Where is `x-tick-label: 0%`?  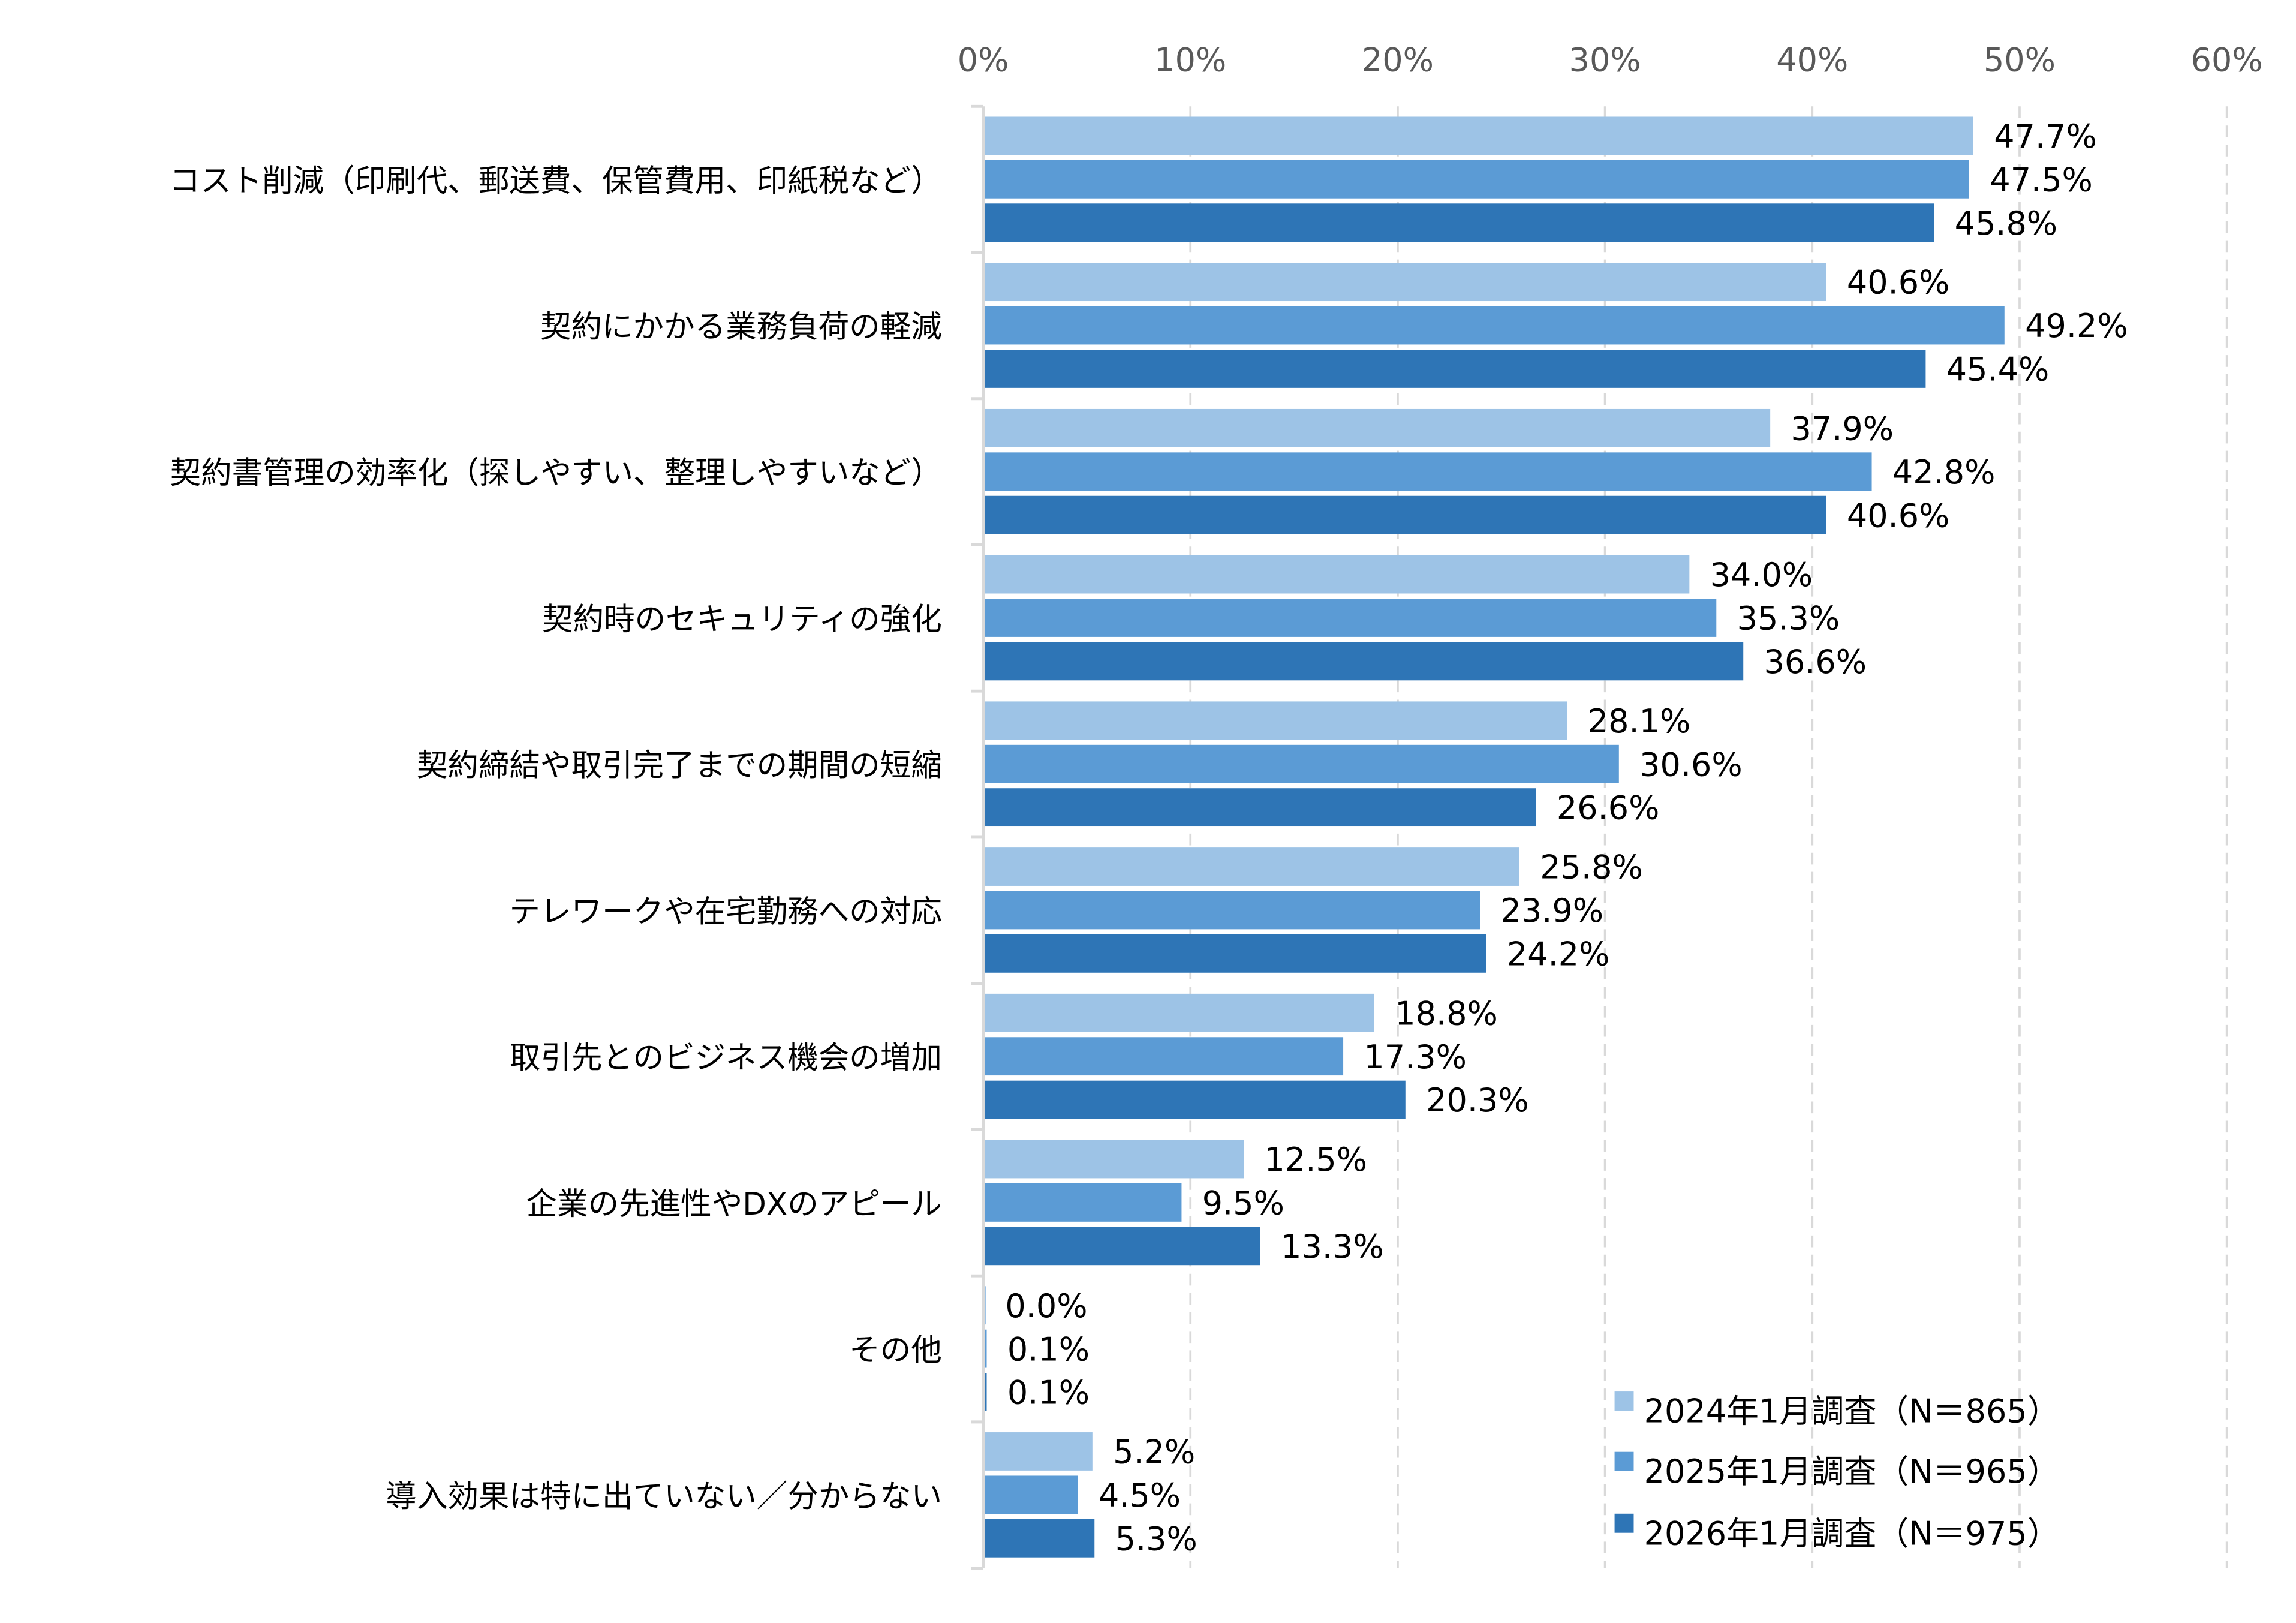 x-tick-label: 0% is located at coordinates (983, 60).